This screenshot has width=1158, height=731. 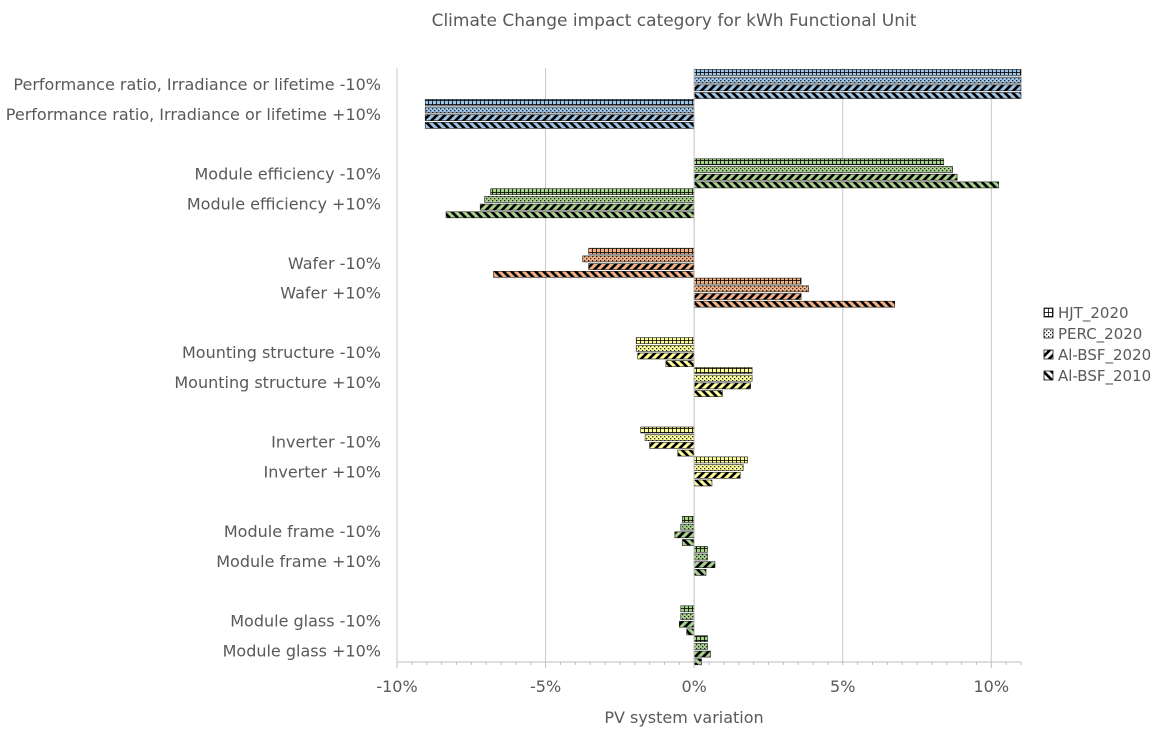 I want to click on category-label: Module glass -10%, so click(x=305, y=620).